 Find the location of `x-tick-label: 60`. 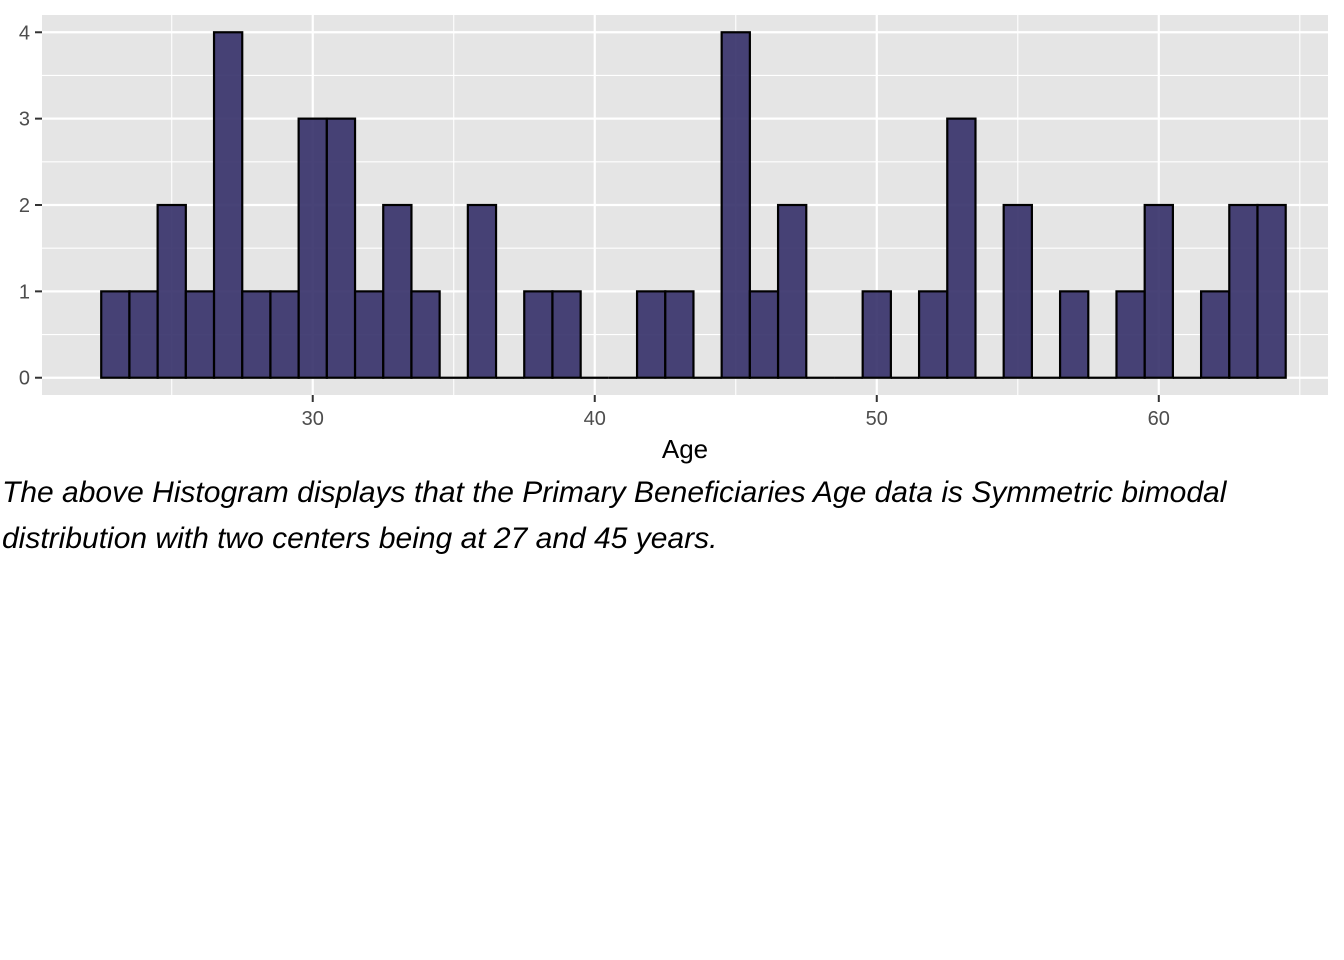

x-tick-label: 60 is located at coordinates (1159, 419).